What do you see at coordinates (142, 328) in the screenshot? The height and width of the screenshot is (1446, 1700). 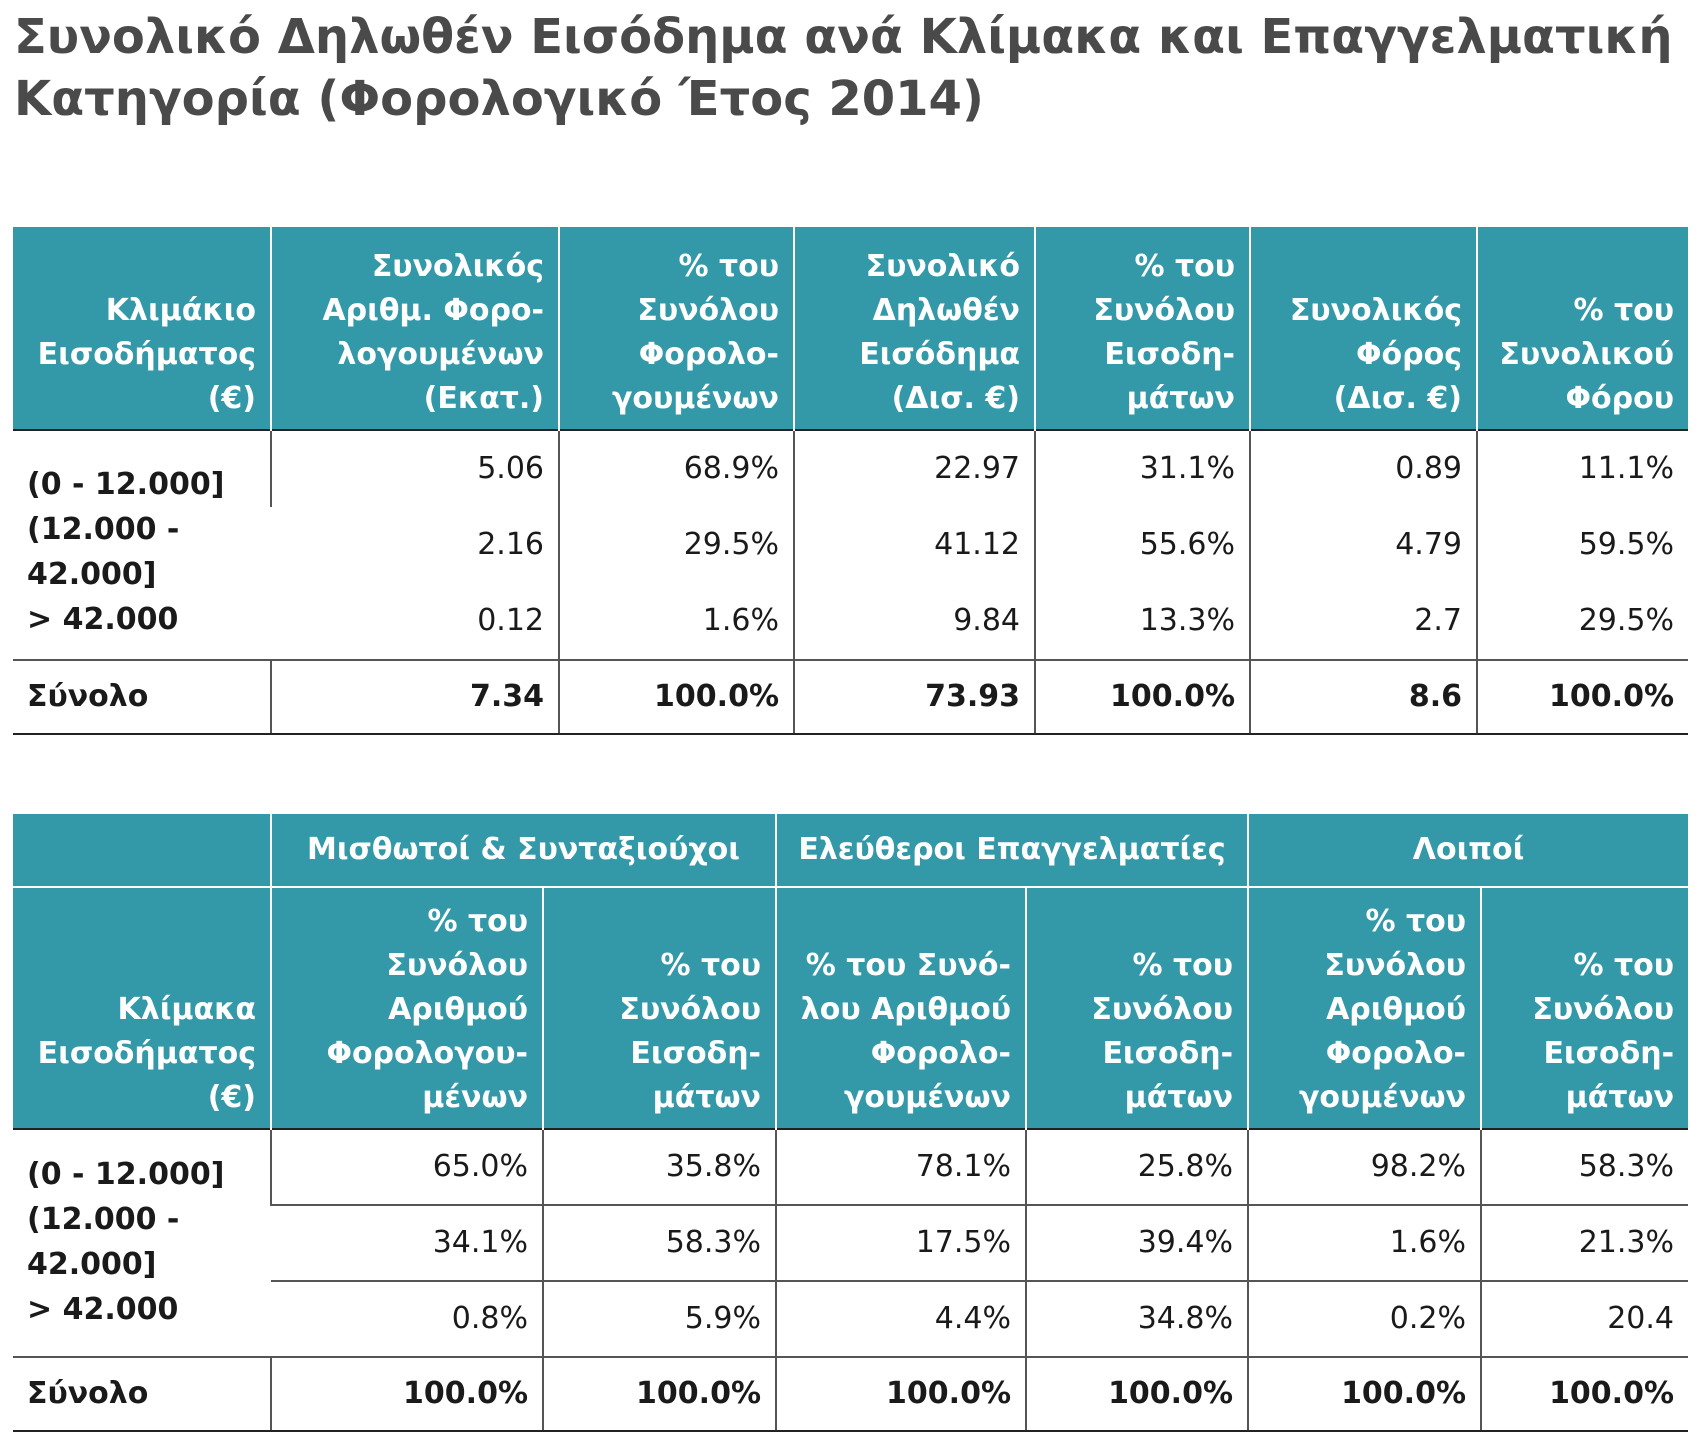 I see `column-header: Κλιμάκιο Εισοδήματος (€)` at bounding box center [142, 328].